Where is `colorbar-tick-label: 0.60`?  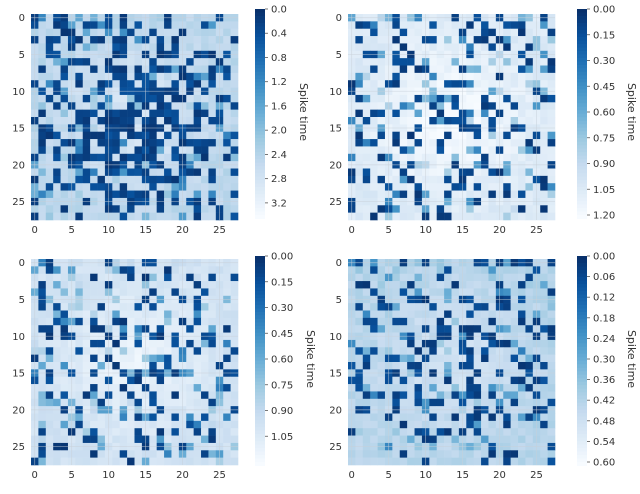
colorbar-tick-label: 0.60 is located at coordinates (604, 463).